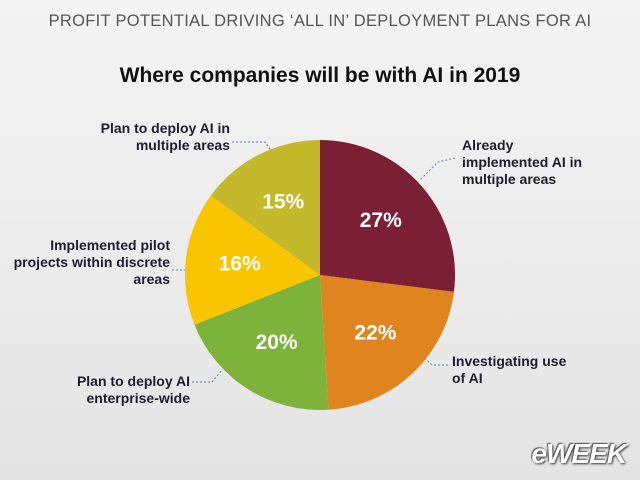  I want to click on brand-logo: eWEEK, so click(579, 453).